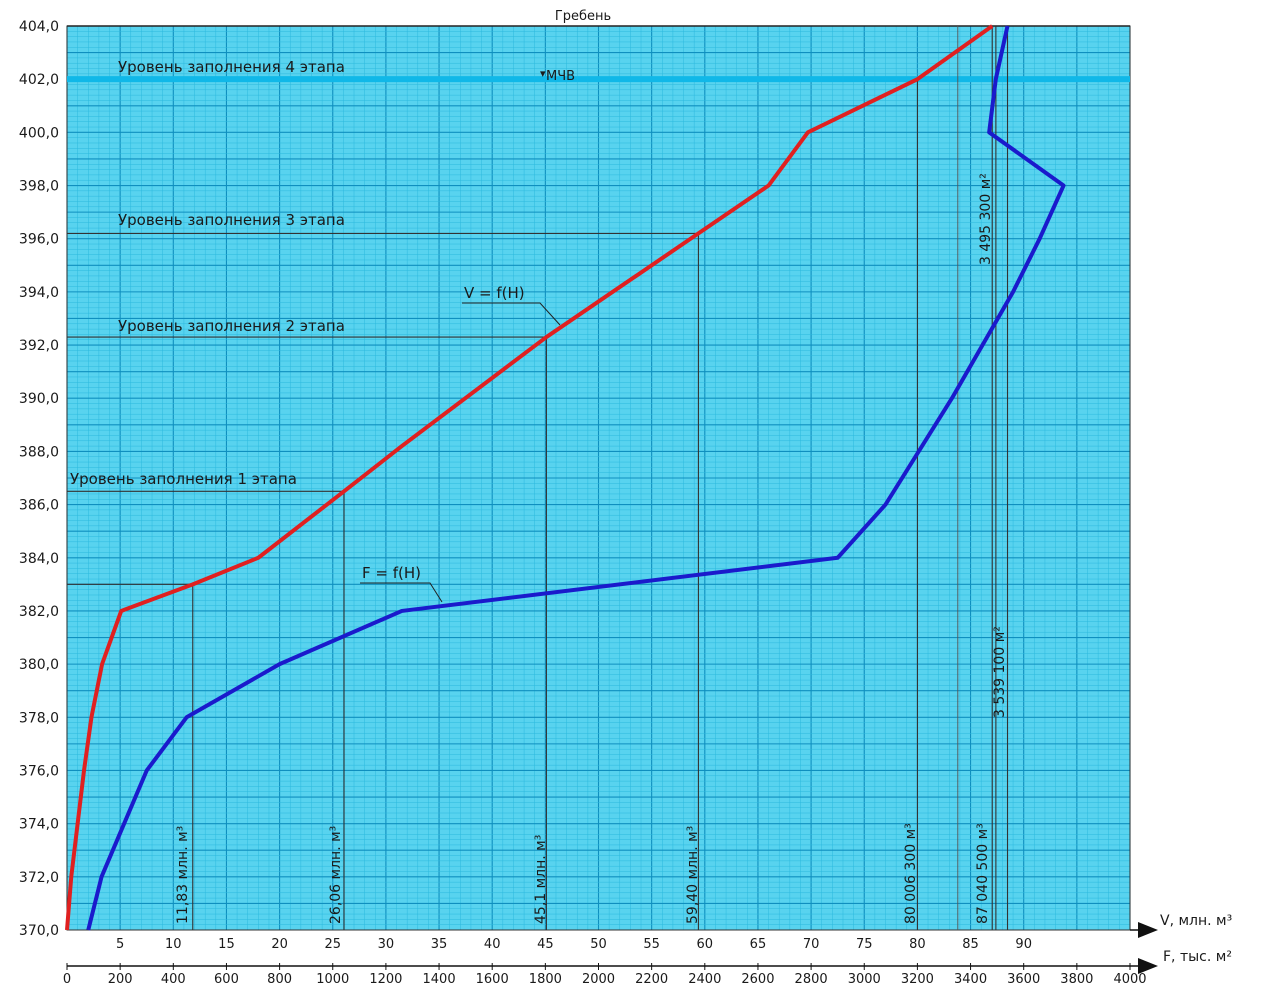  Describe the element at coordinates (39, 771) in the screenshot. I see `y-tick-label: 376,0` at that location.